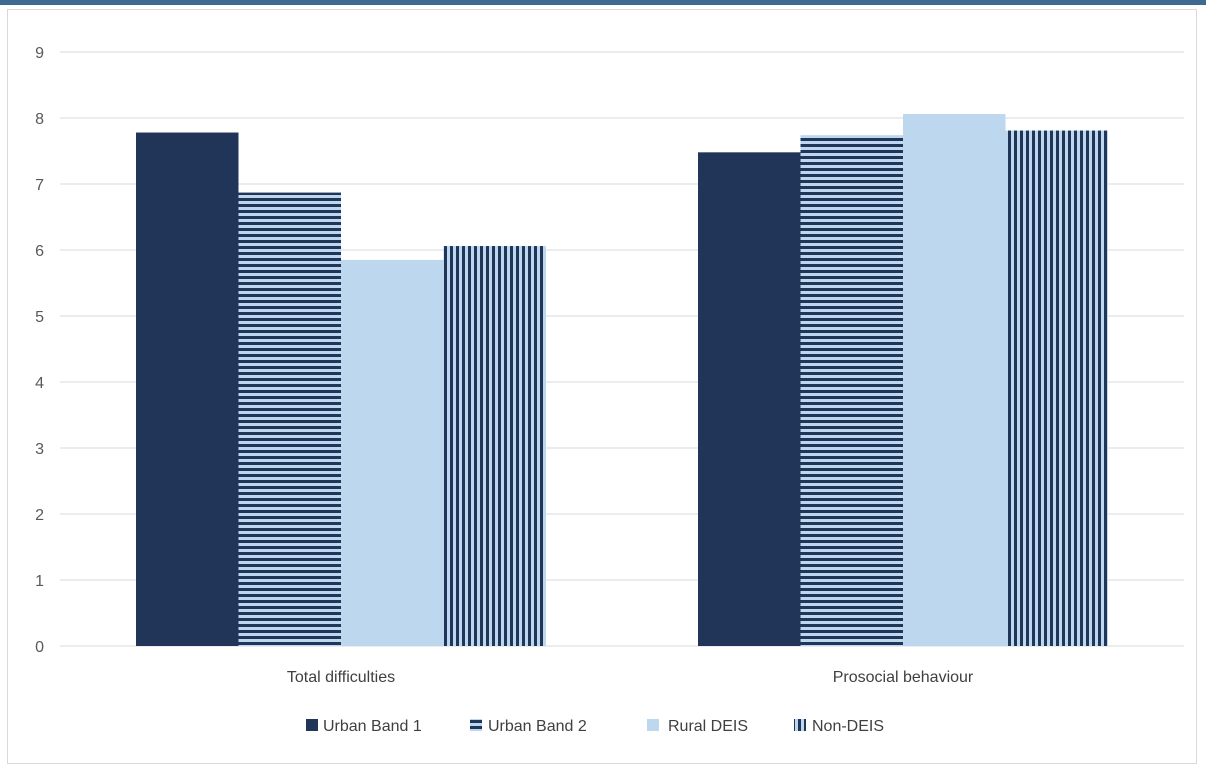 This screenshot has width=1206, height=771. I want to click on y-tick-label: 6, so click(39, 251).